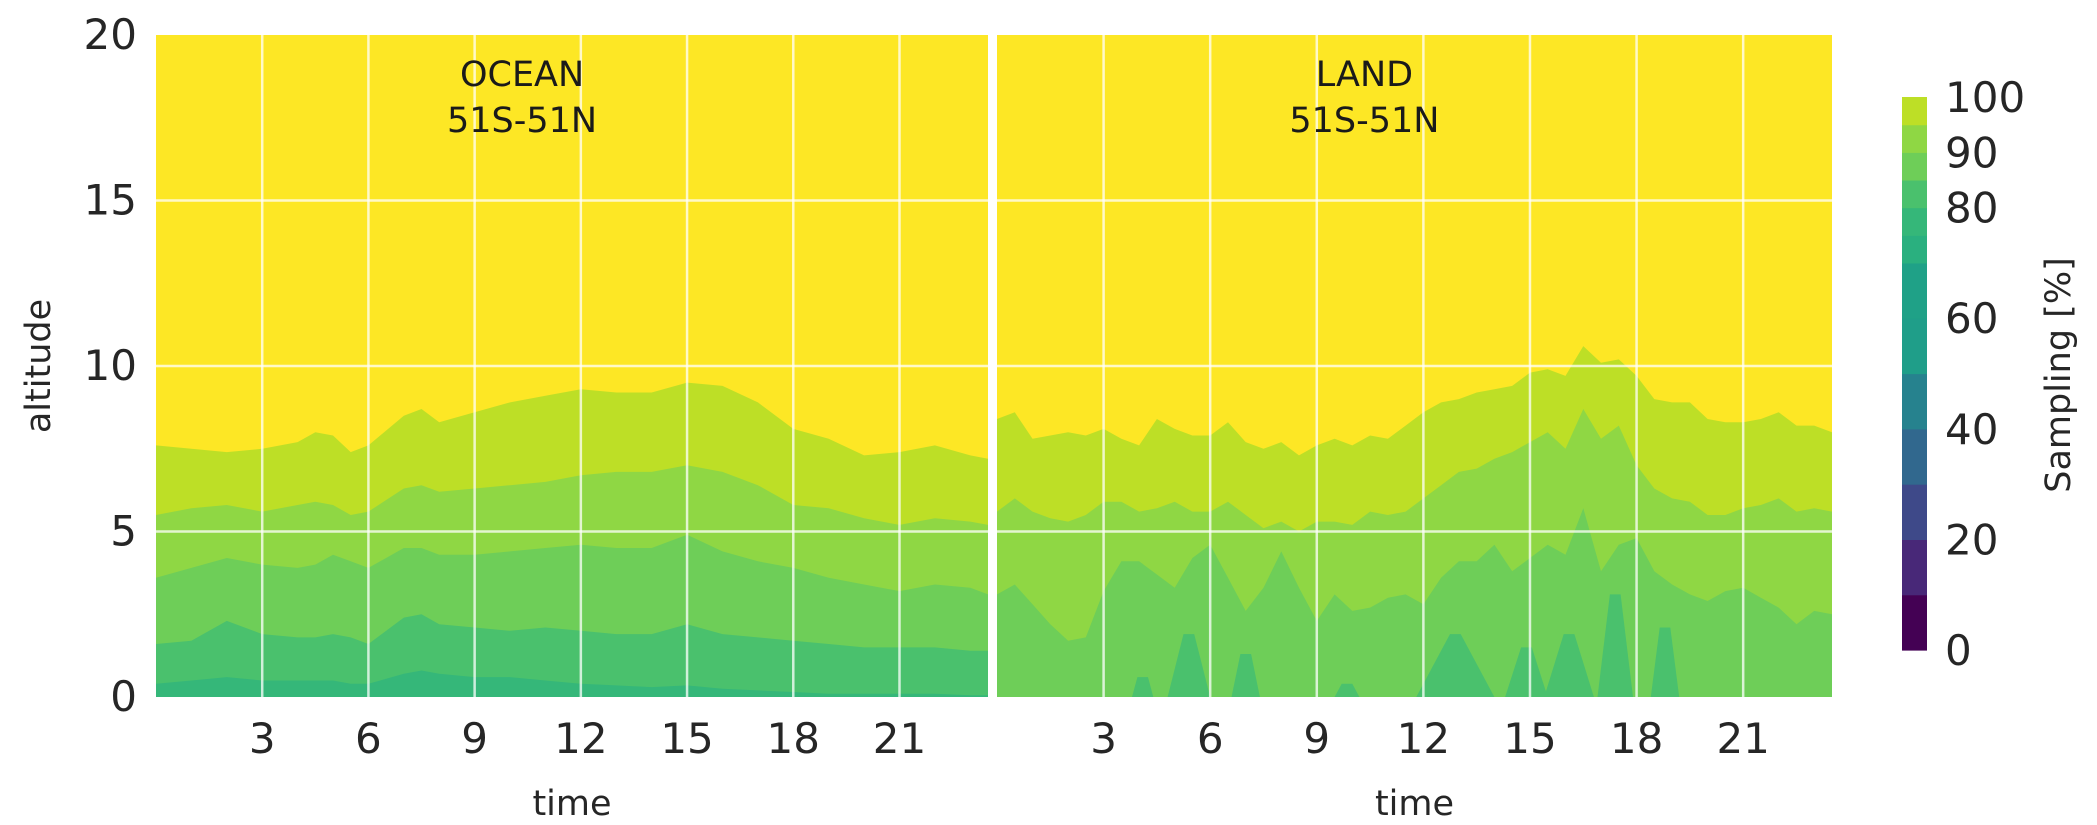 Image resolution: width=2097 pixels, height=825 pixels. What do you see at coordinates (1958, 650) in the screenshot?
I see `colorbar-tick-label: 0` at bounding box center [1958, 650].